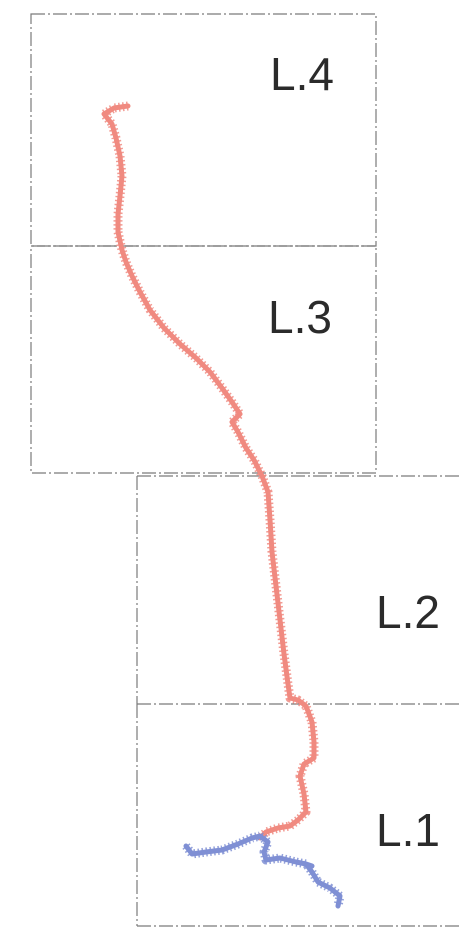  I want to click on branch-route, so click(263, 871).